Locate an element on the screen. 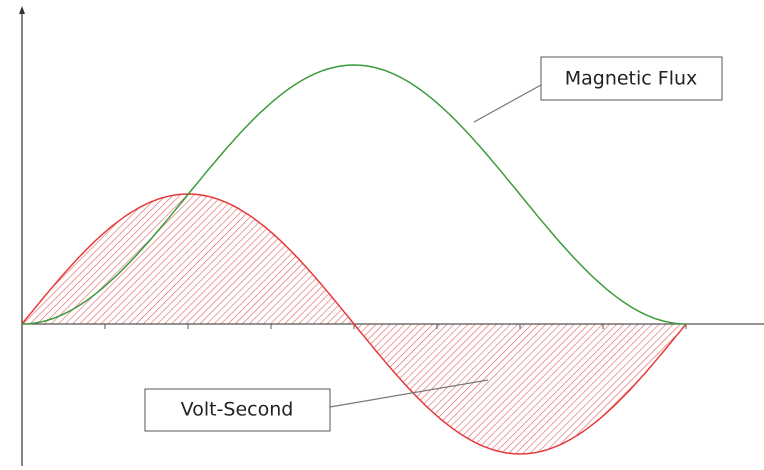 The height and width of the screenshot is (470, 764). axis-arrow is located at coordinates (22, 10).